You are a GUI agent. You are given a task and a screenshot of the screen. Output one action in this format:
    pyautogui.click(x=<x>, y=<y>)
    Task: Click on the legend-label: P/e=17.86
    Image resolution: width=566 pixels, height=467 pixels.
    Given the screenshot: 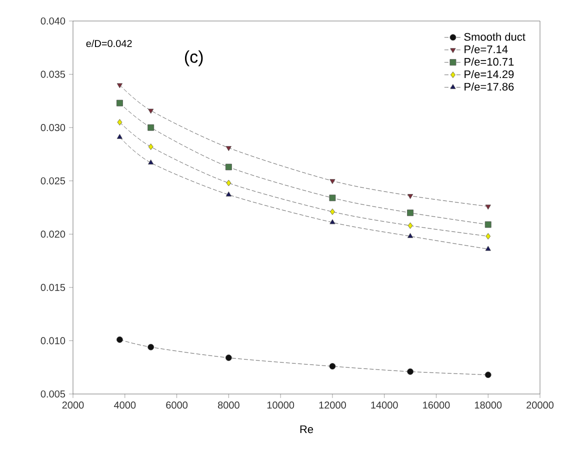 What is the action you would take?
    pyautogui.click(x=489, y=86)
    